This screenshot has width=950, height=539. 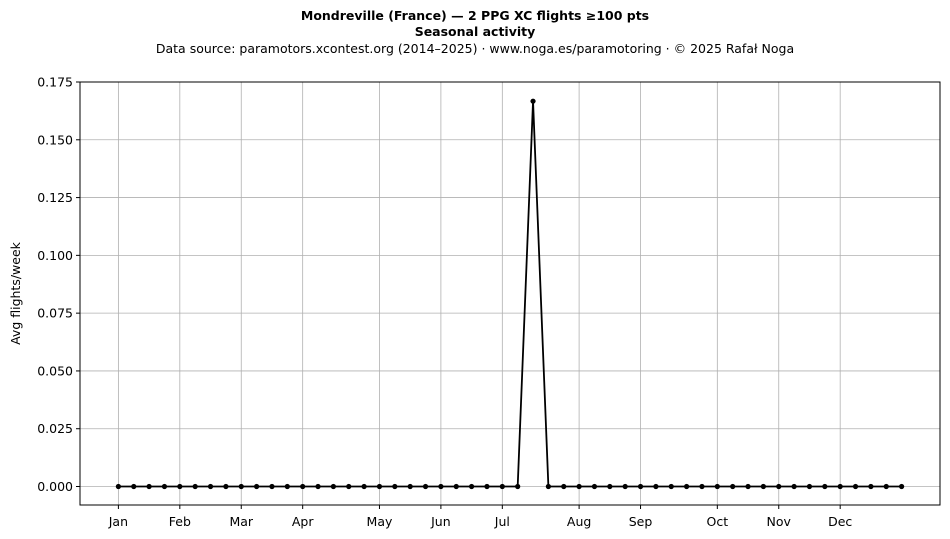 What do you see at coordinates (15, 293) in the screenshot?
I see `y-axis-label: Avg flights/week` at bounding box center [15, 293].